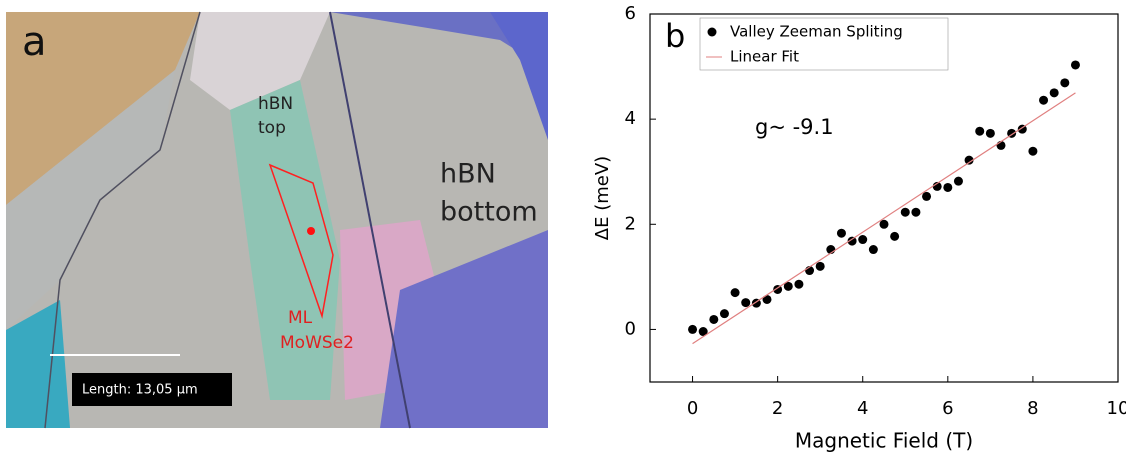  Describe the element at coordinates (630, 328) in the screenshot. I see `y-tick-label: 0` at that location.